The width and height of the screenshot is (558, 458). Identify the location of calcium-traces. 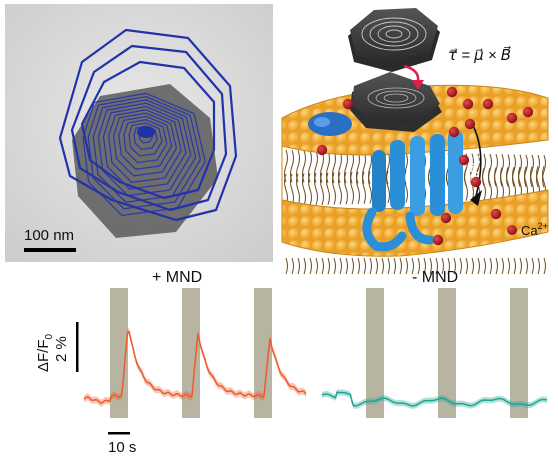
(315, 368).